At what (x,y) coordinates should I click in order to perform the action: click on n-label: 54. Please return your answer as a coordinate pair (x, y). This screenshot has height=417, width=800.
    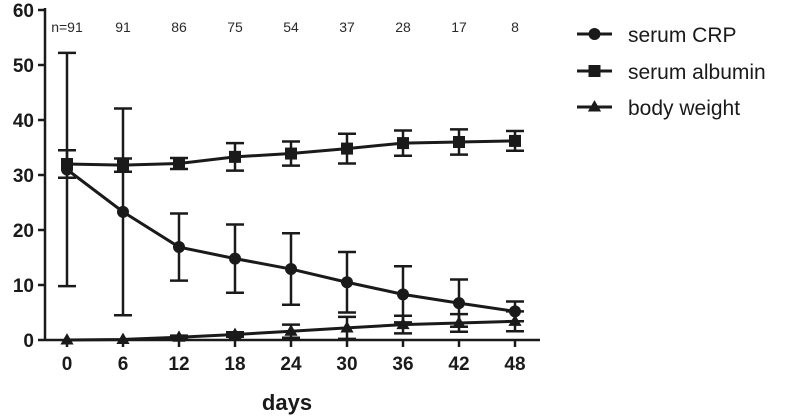
    Looking at the image, I should click on (291, 27).